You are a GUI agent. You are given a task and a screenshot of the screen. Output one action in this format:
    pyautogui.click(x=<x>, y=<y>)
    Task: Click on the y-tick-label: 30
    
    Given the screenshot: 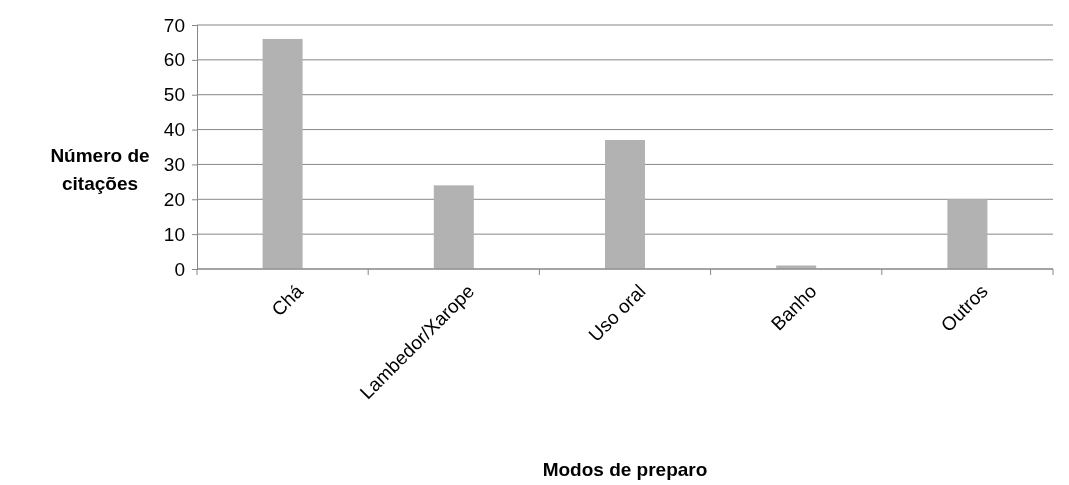 What is the action you would take?
    pyautogui.click(x=174, y=165)
    